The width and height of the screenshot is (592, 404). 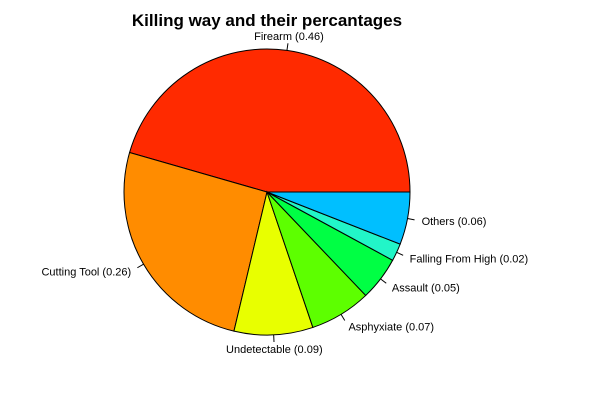 What do you see at coordinates (267, 20) in the screenshot?
I see `chart-title: Killing way and their percantages` at bounding box center [267, 20].